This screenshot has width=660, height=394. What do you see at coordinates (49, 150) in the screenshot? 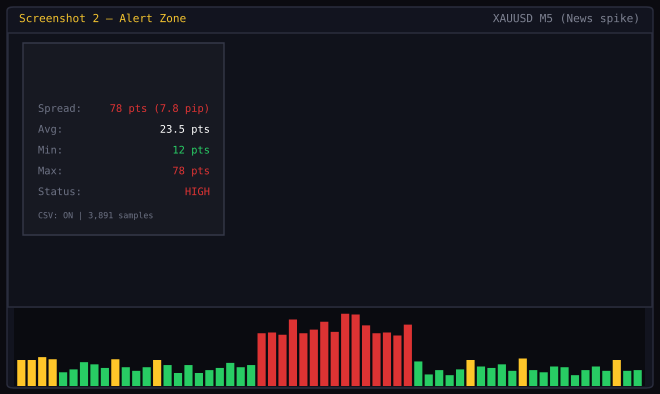
I see `text: Min:` at bounding box center [49, 150].